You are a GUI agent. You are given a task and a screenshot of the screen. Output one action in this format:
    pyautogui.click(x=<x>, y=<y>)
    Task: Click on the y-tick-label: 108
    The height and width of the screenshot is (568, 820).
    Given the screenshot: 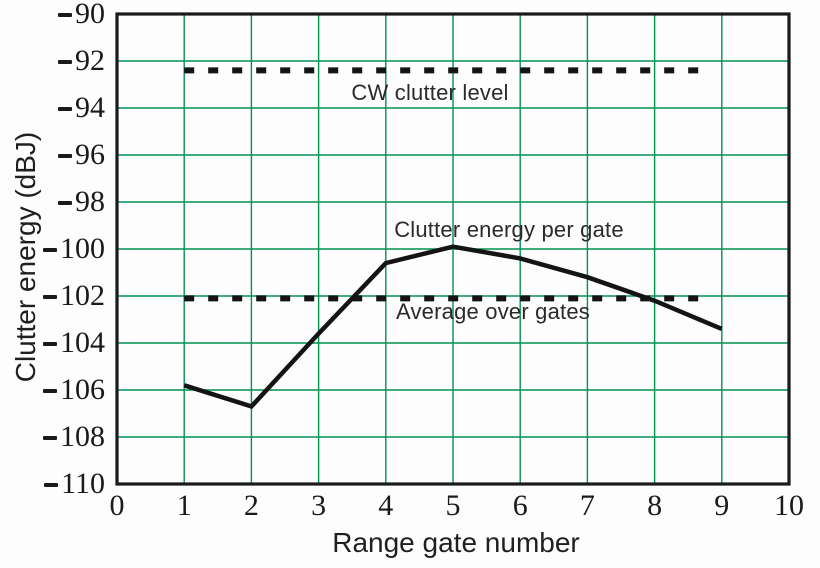 What is the action you would take?
    pyautogui.click(x=74, y=437)
    